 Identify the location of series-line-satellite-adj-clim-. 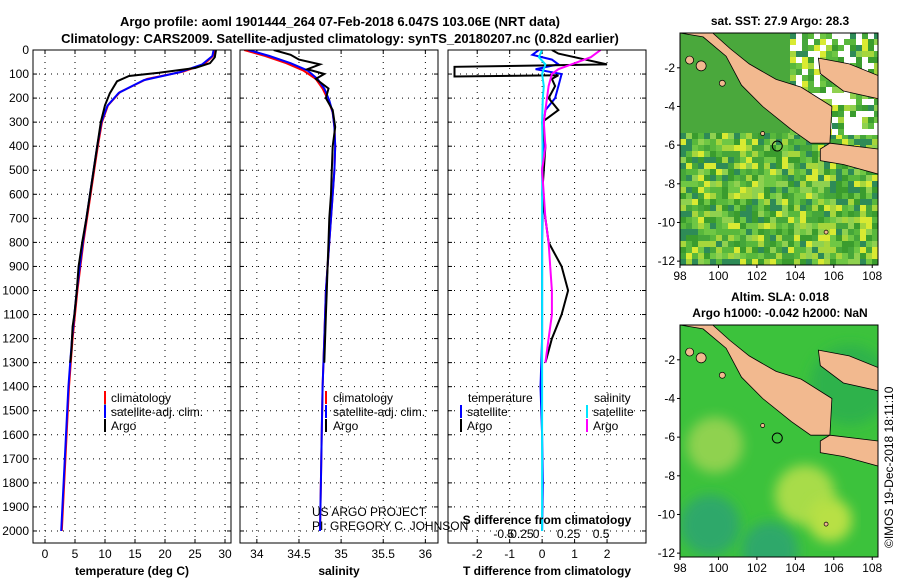
(292, 291).